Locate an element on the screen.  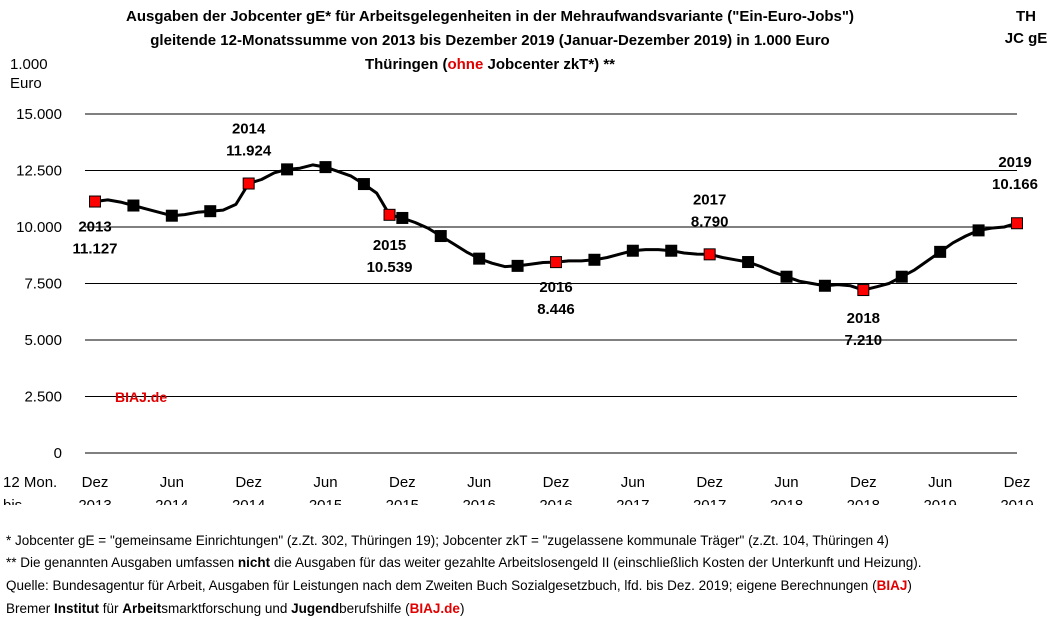
y-tick-label: 7.500 is located at coordinates (43, 284).